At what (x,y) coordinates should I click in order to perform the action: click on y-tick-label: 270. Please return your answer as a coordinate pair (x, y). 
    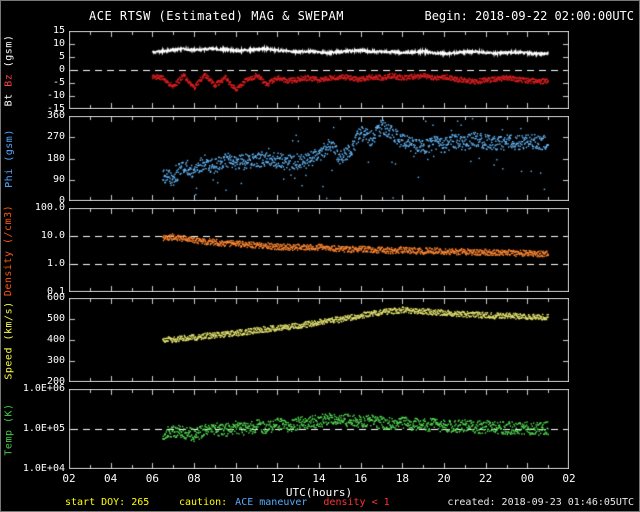
    Looking at the image, I should click on (55, 137).